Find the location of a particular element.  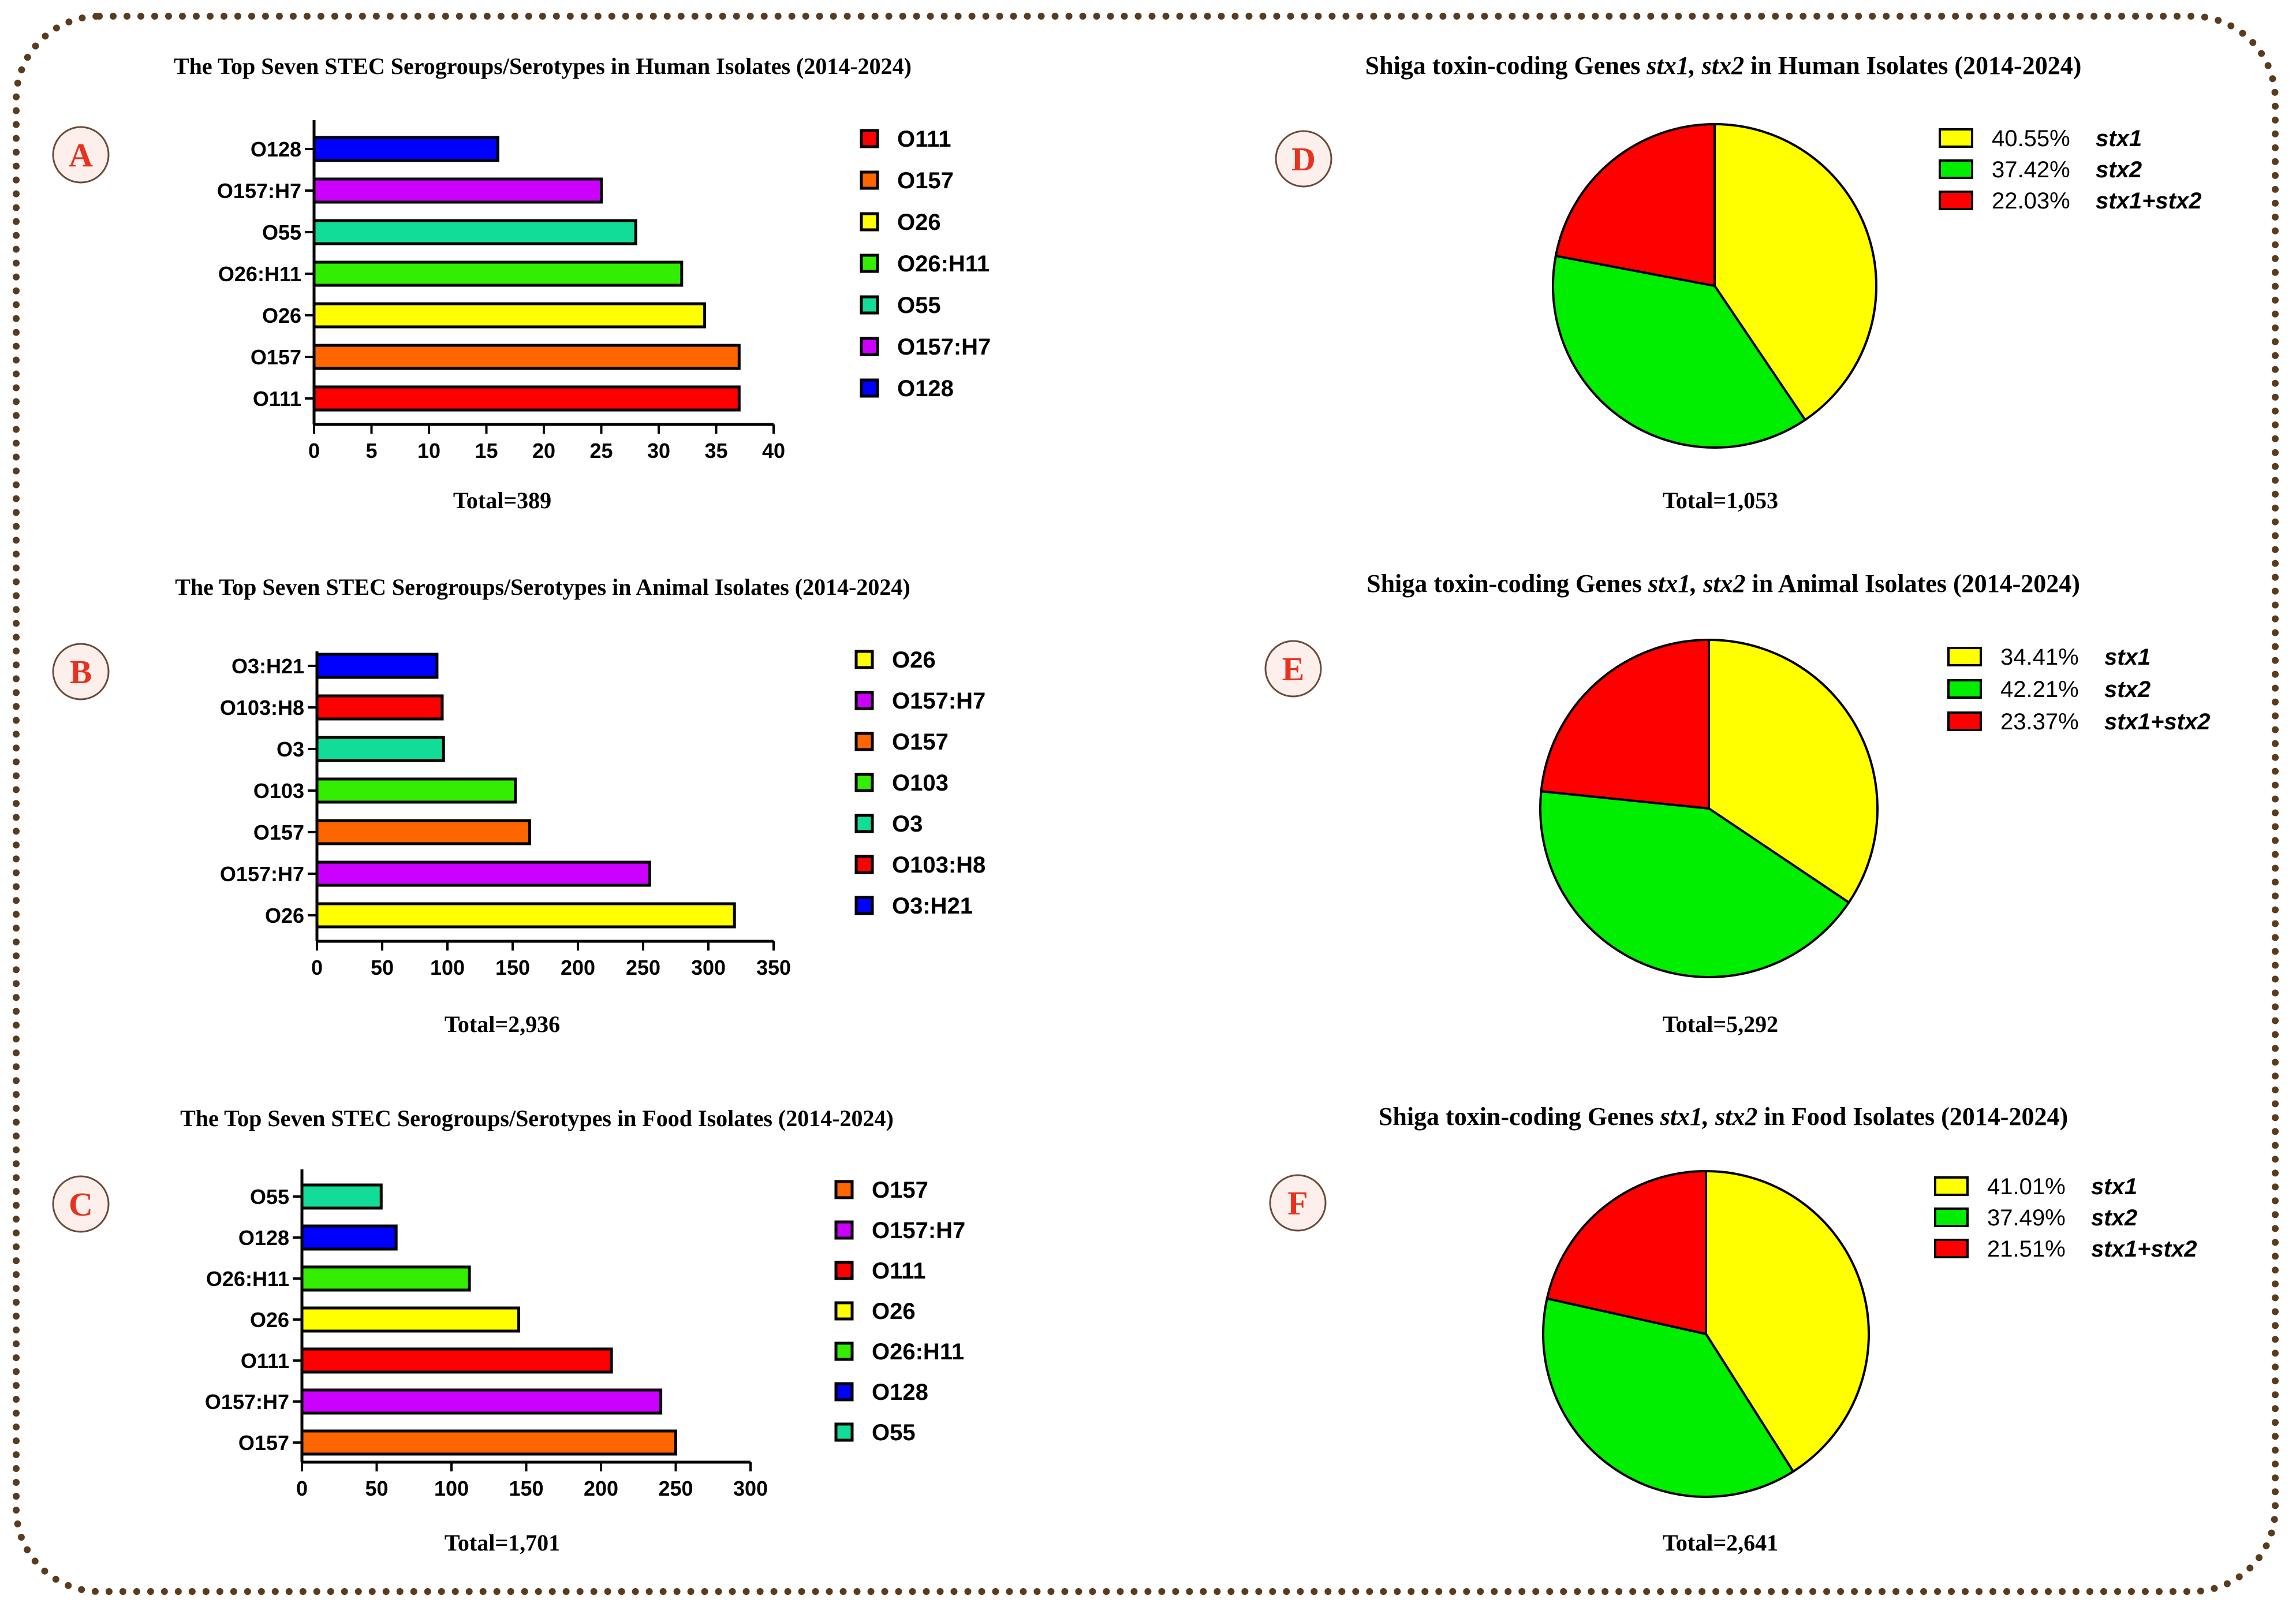

x-tick-label: 25 is located at coordinates (601, 451).